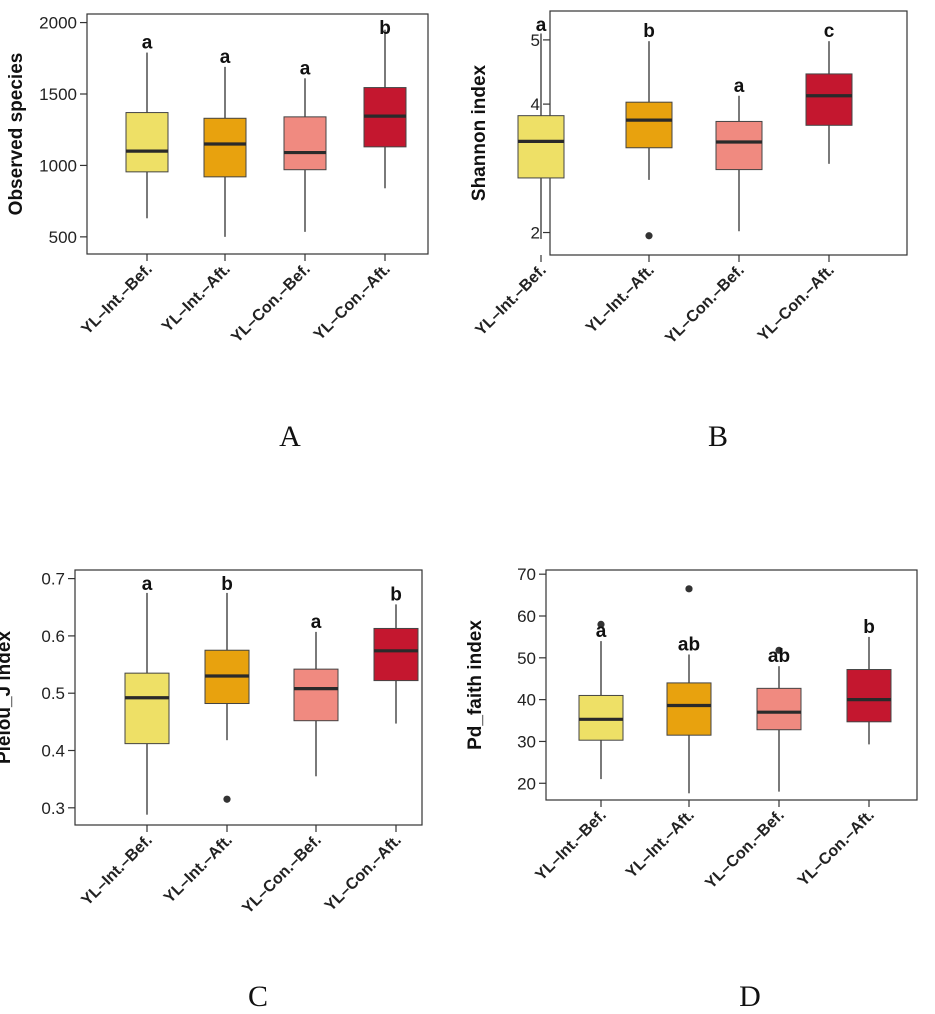 This screenshot has width=935, height=1014. What do you see at coordinates (535, 40) in the screenshot?
I see `y-tick-label: 5` at bounding box center [535, 40].